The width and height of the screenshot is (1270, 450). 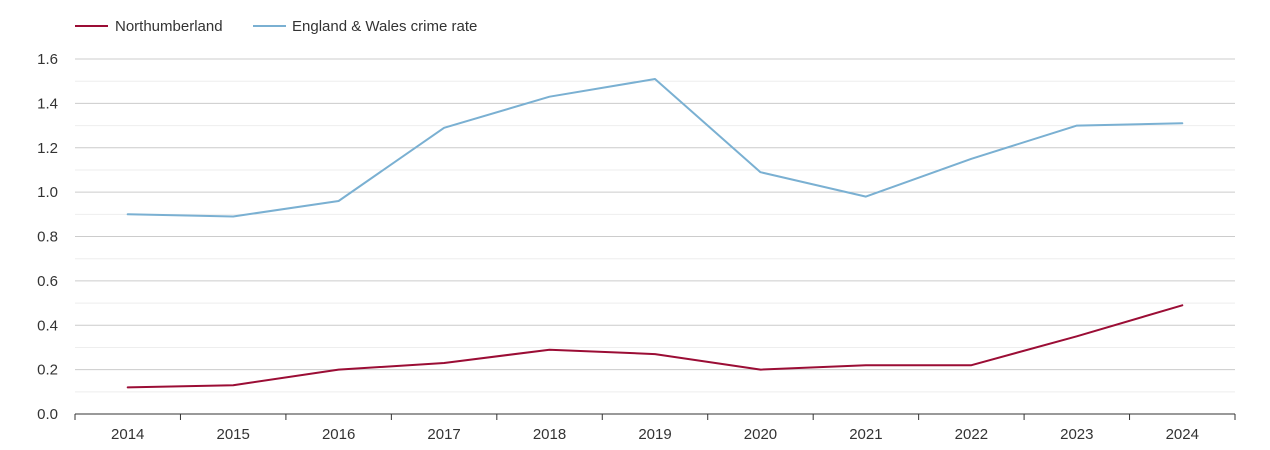 What do you see at coordinates (654, 434) in the screenshot?
I see `x-tick-label: 2019` at bounding box center [654, 434].